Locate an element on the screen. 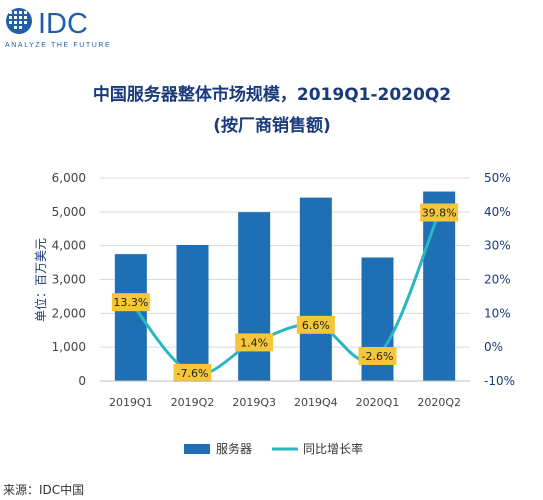 The image size is (543, 500). data-label: 39.8% is located at coordinates (439, 212).